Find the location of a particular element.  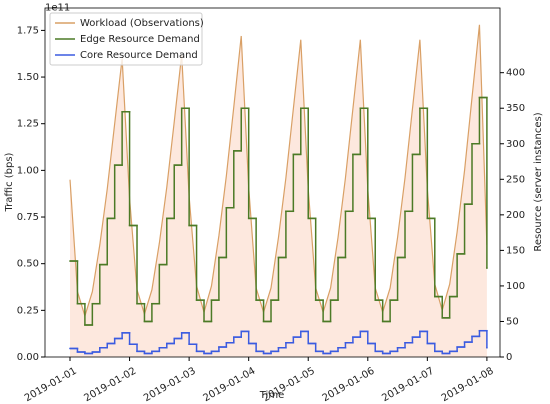

legend-label: Core Resource Demand is located at coordinates (139, 55).